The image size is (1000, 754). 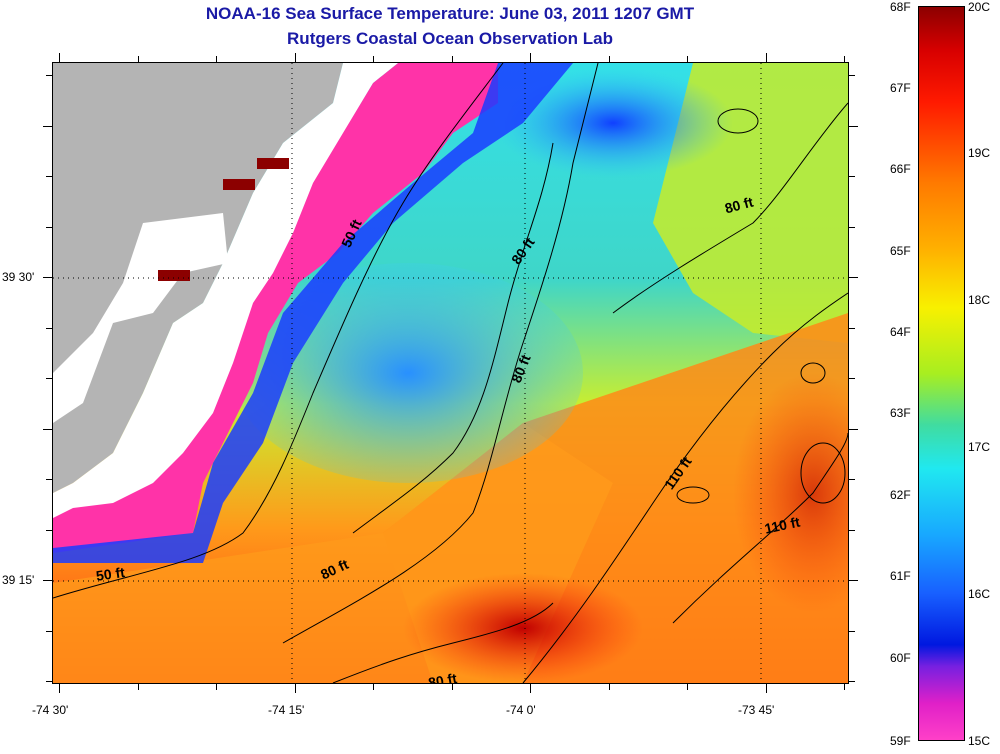 What do you see at coordinates (730, 208) in the screenshot?
I see `contour-80ft-c` at bounding box center [730, 208].